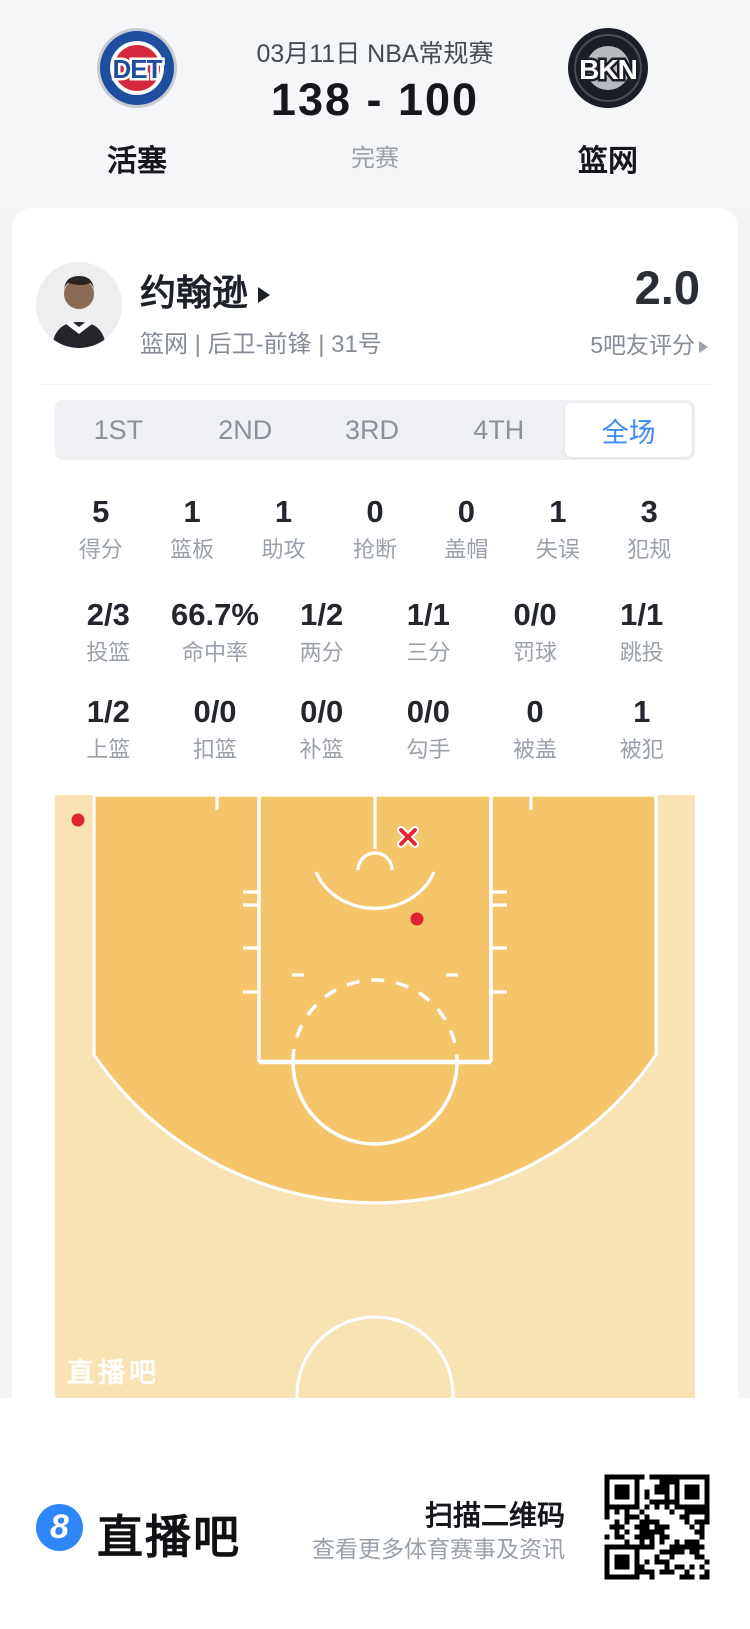  Describe the element at coordinates (428, 631) in the screenshot. I see `stat-3pt: 1/1 三分` at that location.